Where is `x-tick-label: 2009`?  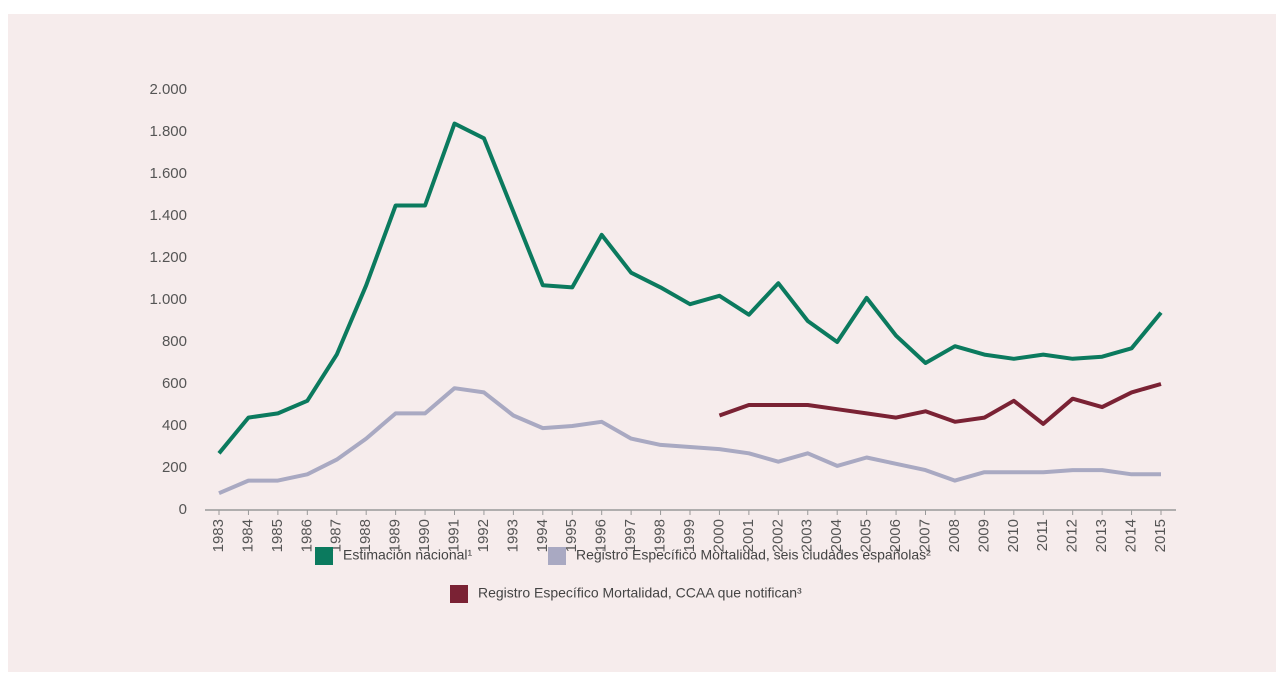
x-tick-label: 2009 is located at coordinates (983, 535).